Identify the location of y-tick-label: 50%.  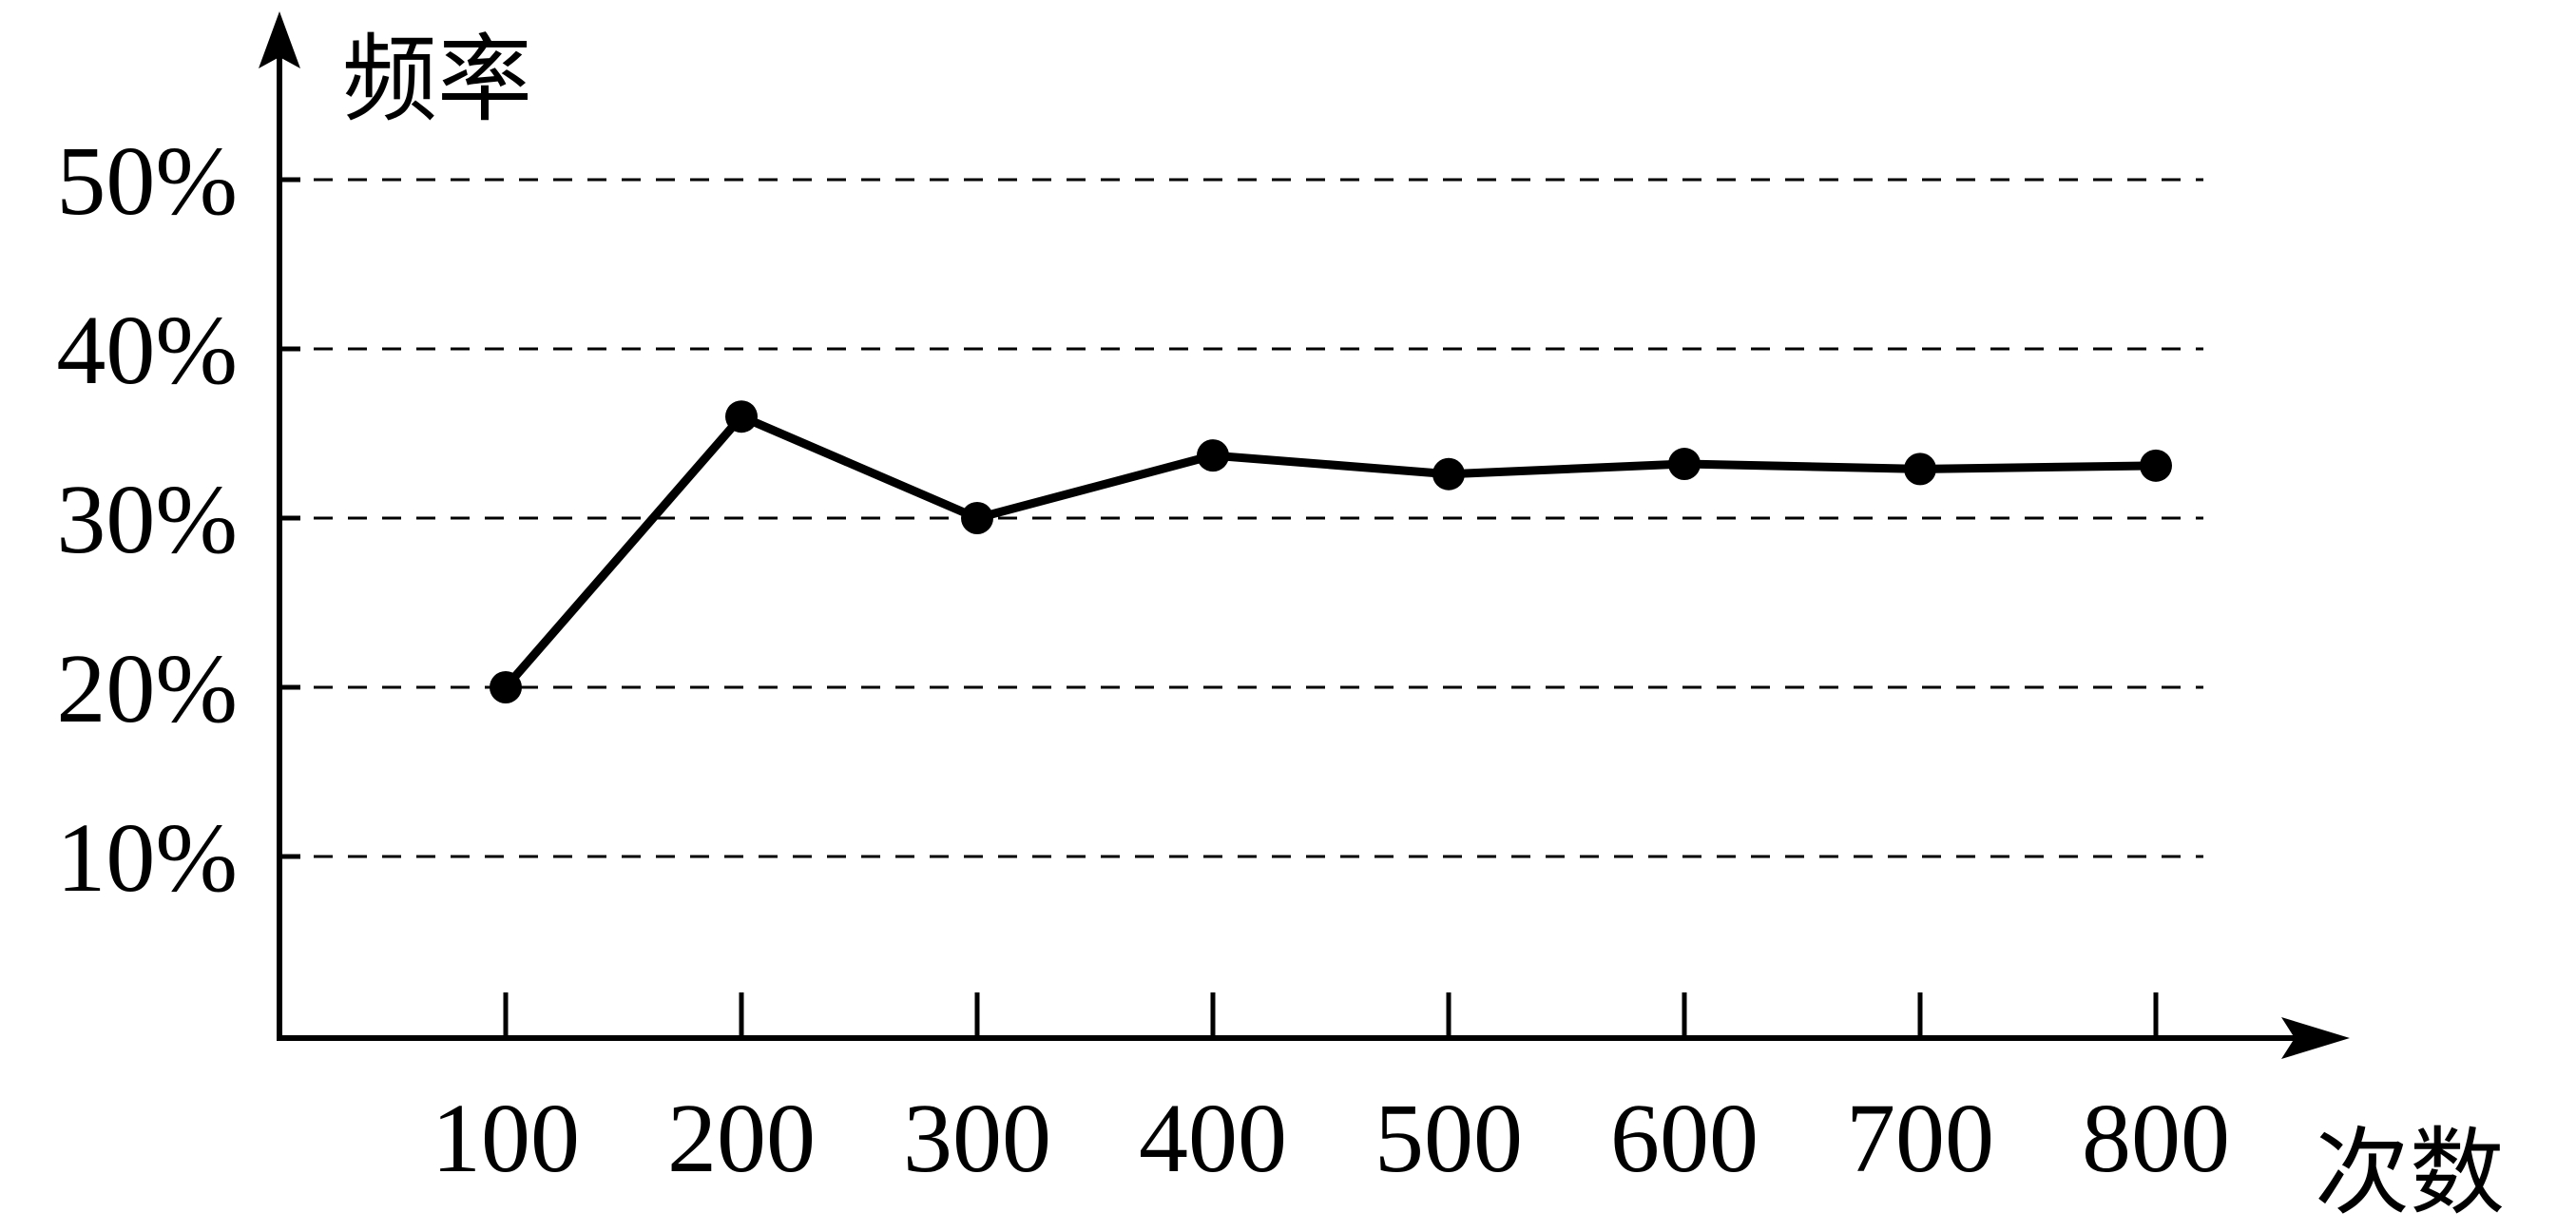
(147, 181).